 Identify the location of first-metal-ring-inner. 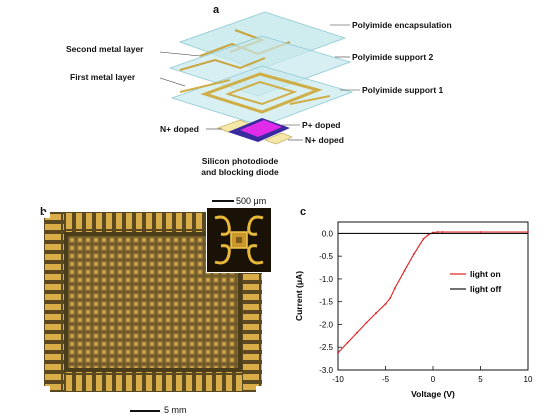
(261, 93).